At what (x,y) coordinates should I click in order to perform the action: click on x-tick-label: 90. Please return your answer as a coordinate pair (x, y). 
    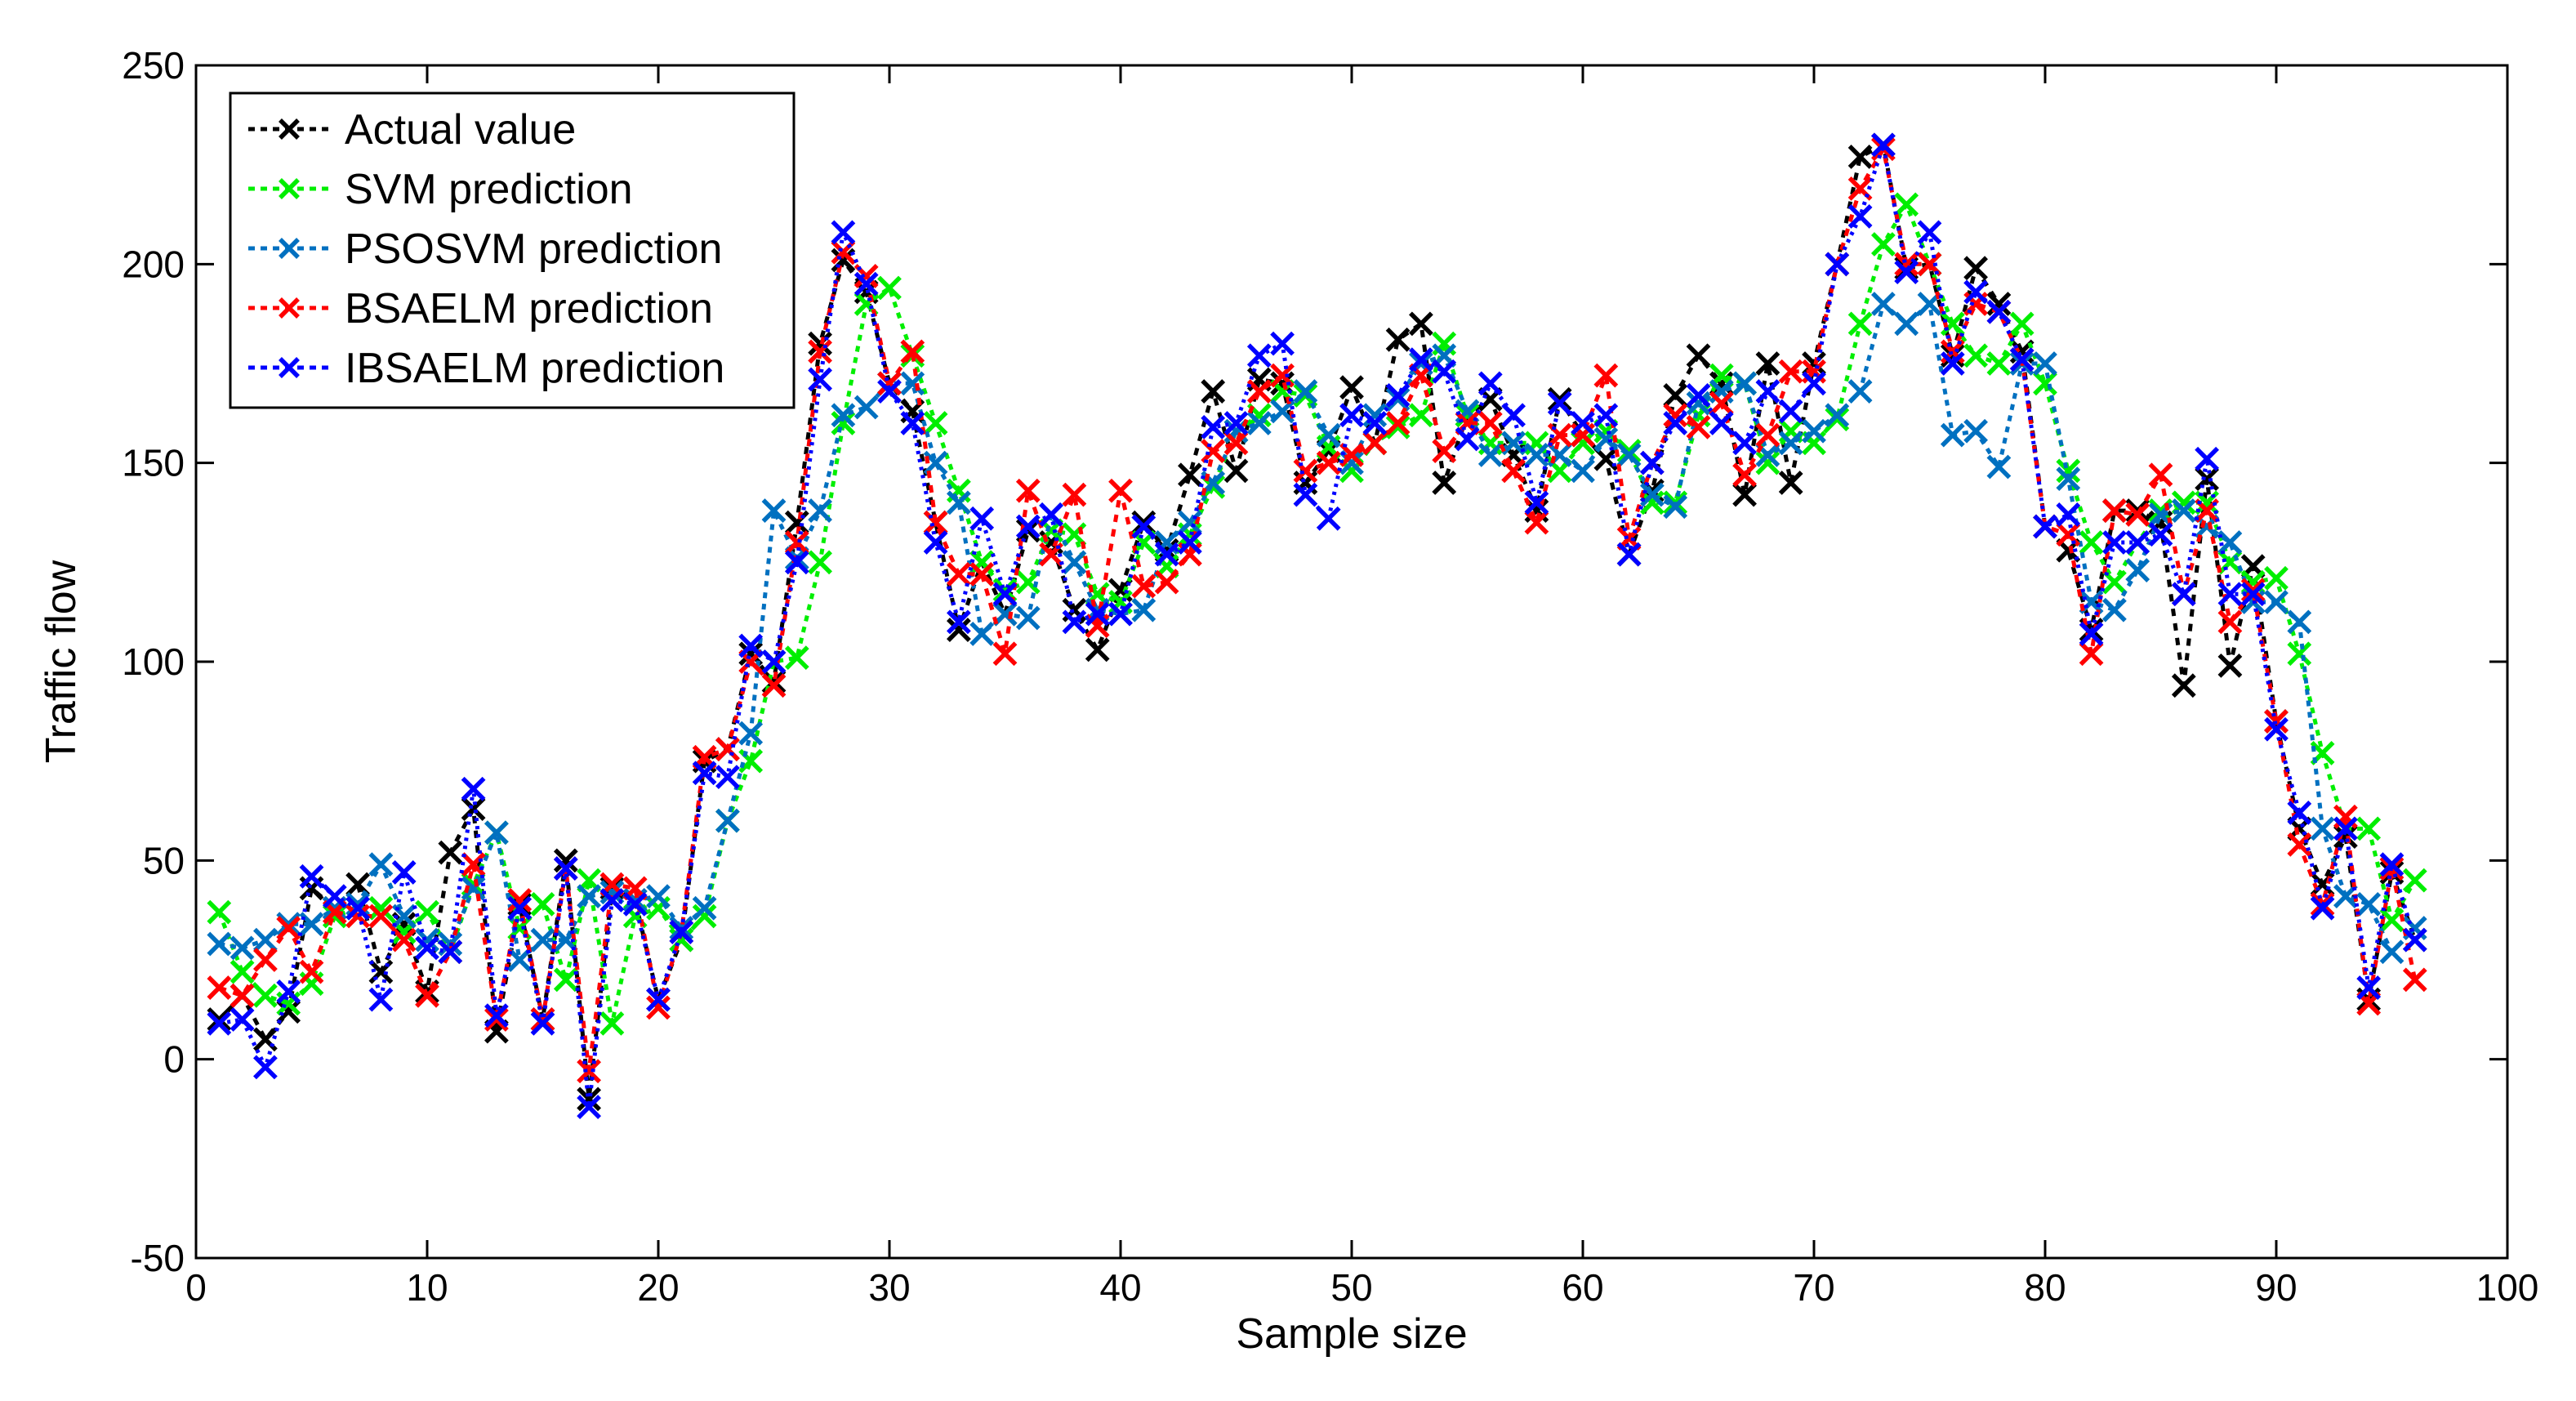
    Looking at the image, I should click on (2276, 1287).